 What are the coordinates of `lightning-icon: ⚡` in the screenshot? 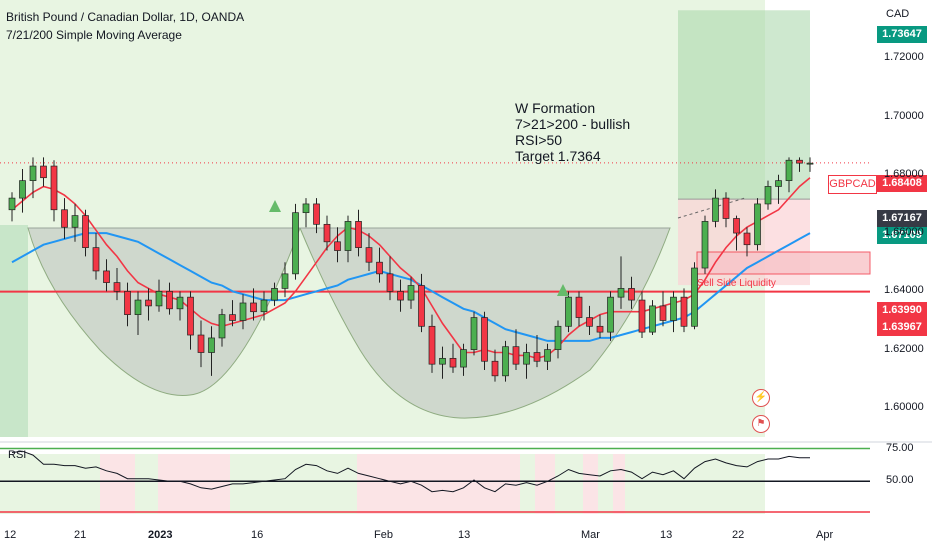 It's located at (761, 398).